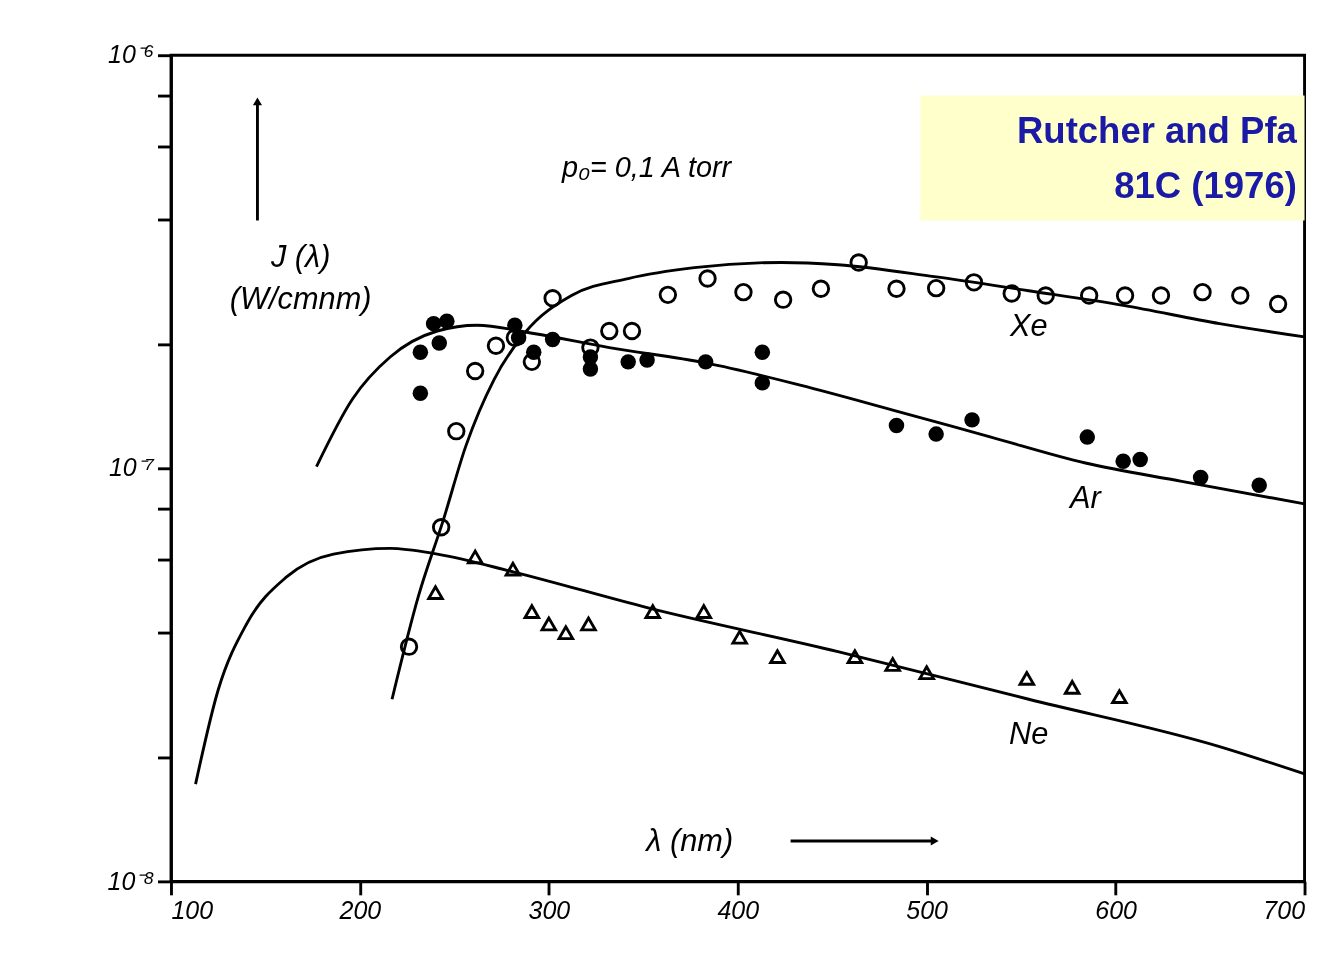 The image size is (1318, 966). I want to click on x-tick-label: 400, so click(738, 910).